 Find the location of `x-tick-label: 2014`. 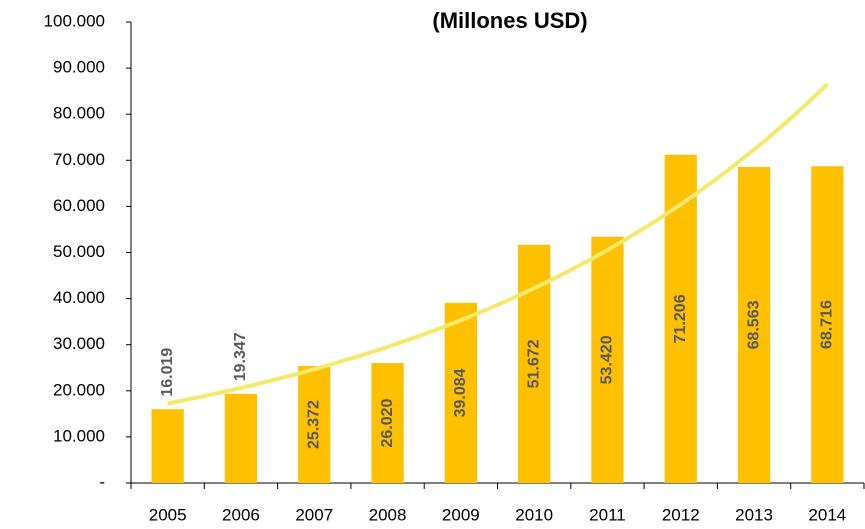

x-tick-label: 2014 is located at coordinates (827, 514).